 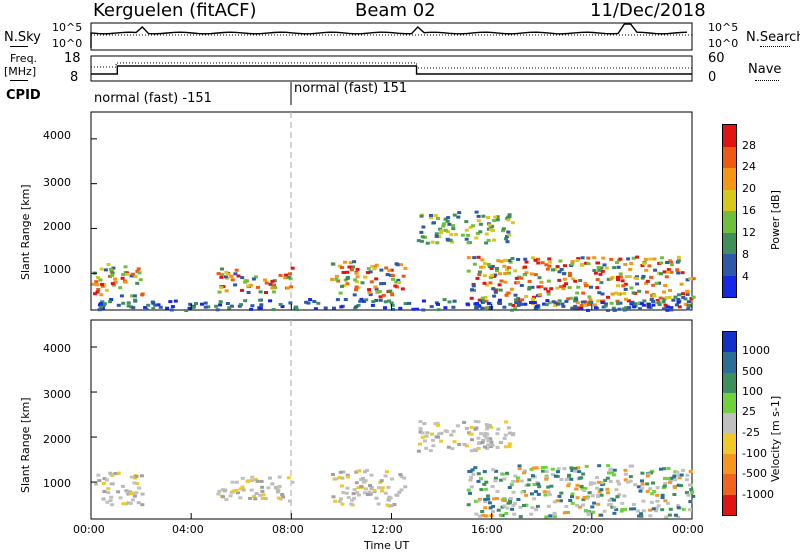 I want to click on xaxis-label: Time UT, so click(x=387, y=545).